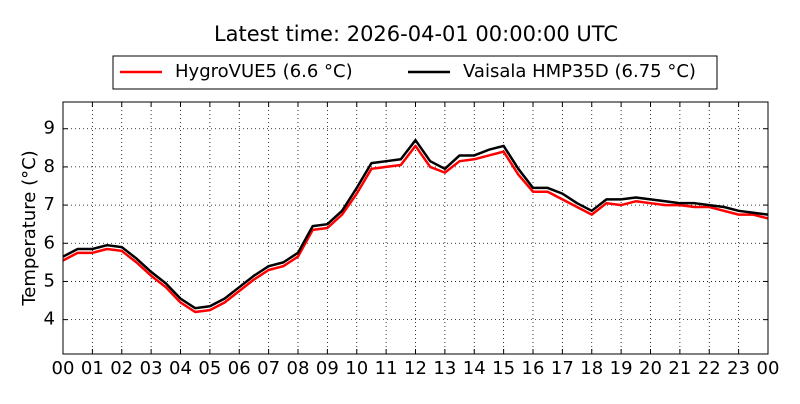 This screenshot has width=800, height=404. What do you see at coordinates (121, 368) in the screenshot?
I see `x-tick-label: 02` at bounding box center [121, 368].